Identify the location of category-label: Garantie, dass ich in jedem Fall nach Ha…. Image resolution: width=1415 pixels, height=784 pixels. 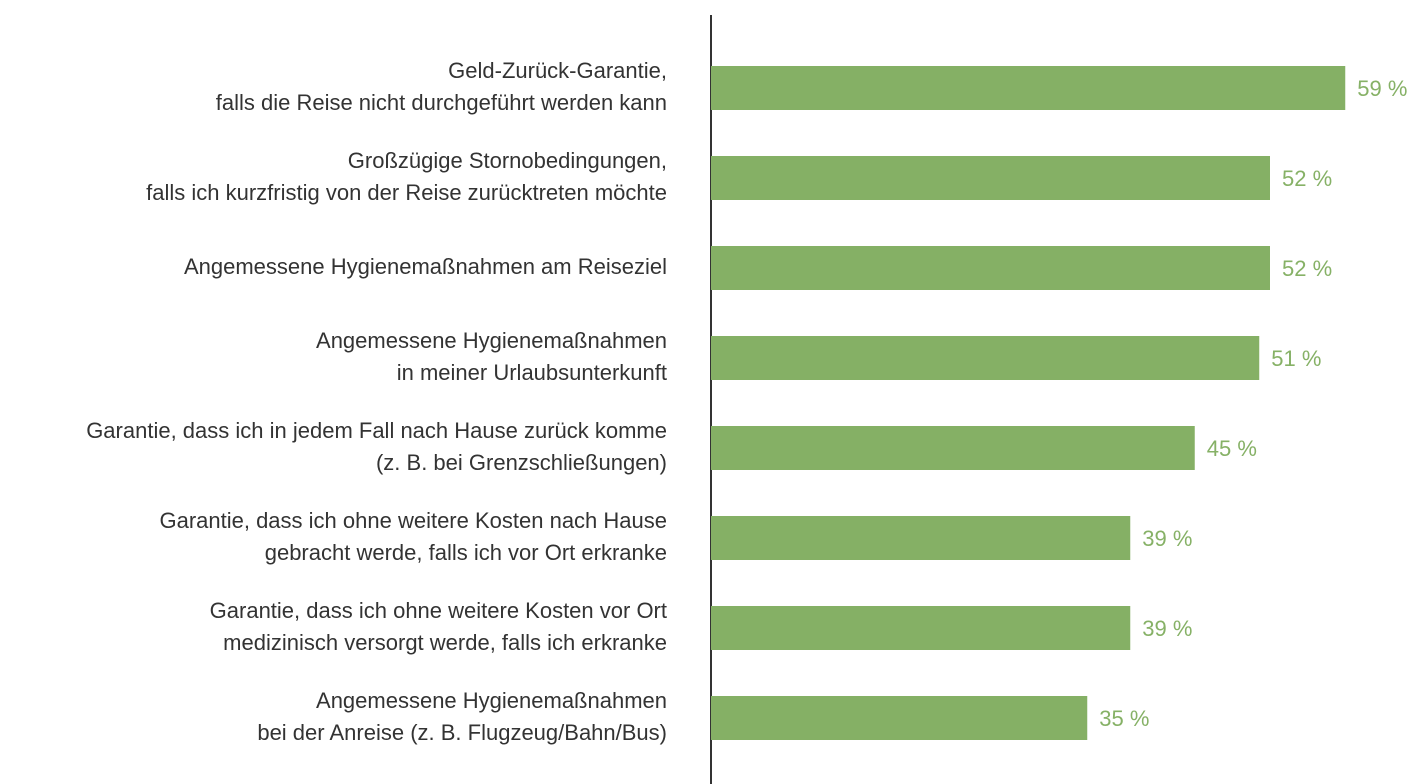
(376, 430).